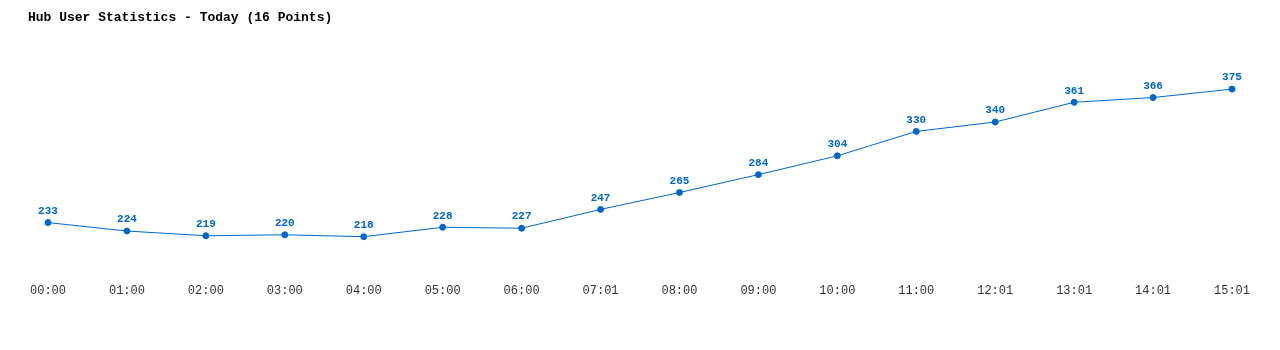  What do you see at coordinates (127, 219) in the screenshot?
I see `data-label: 224` at bounding box center [127, 219].